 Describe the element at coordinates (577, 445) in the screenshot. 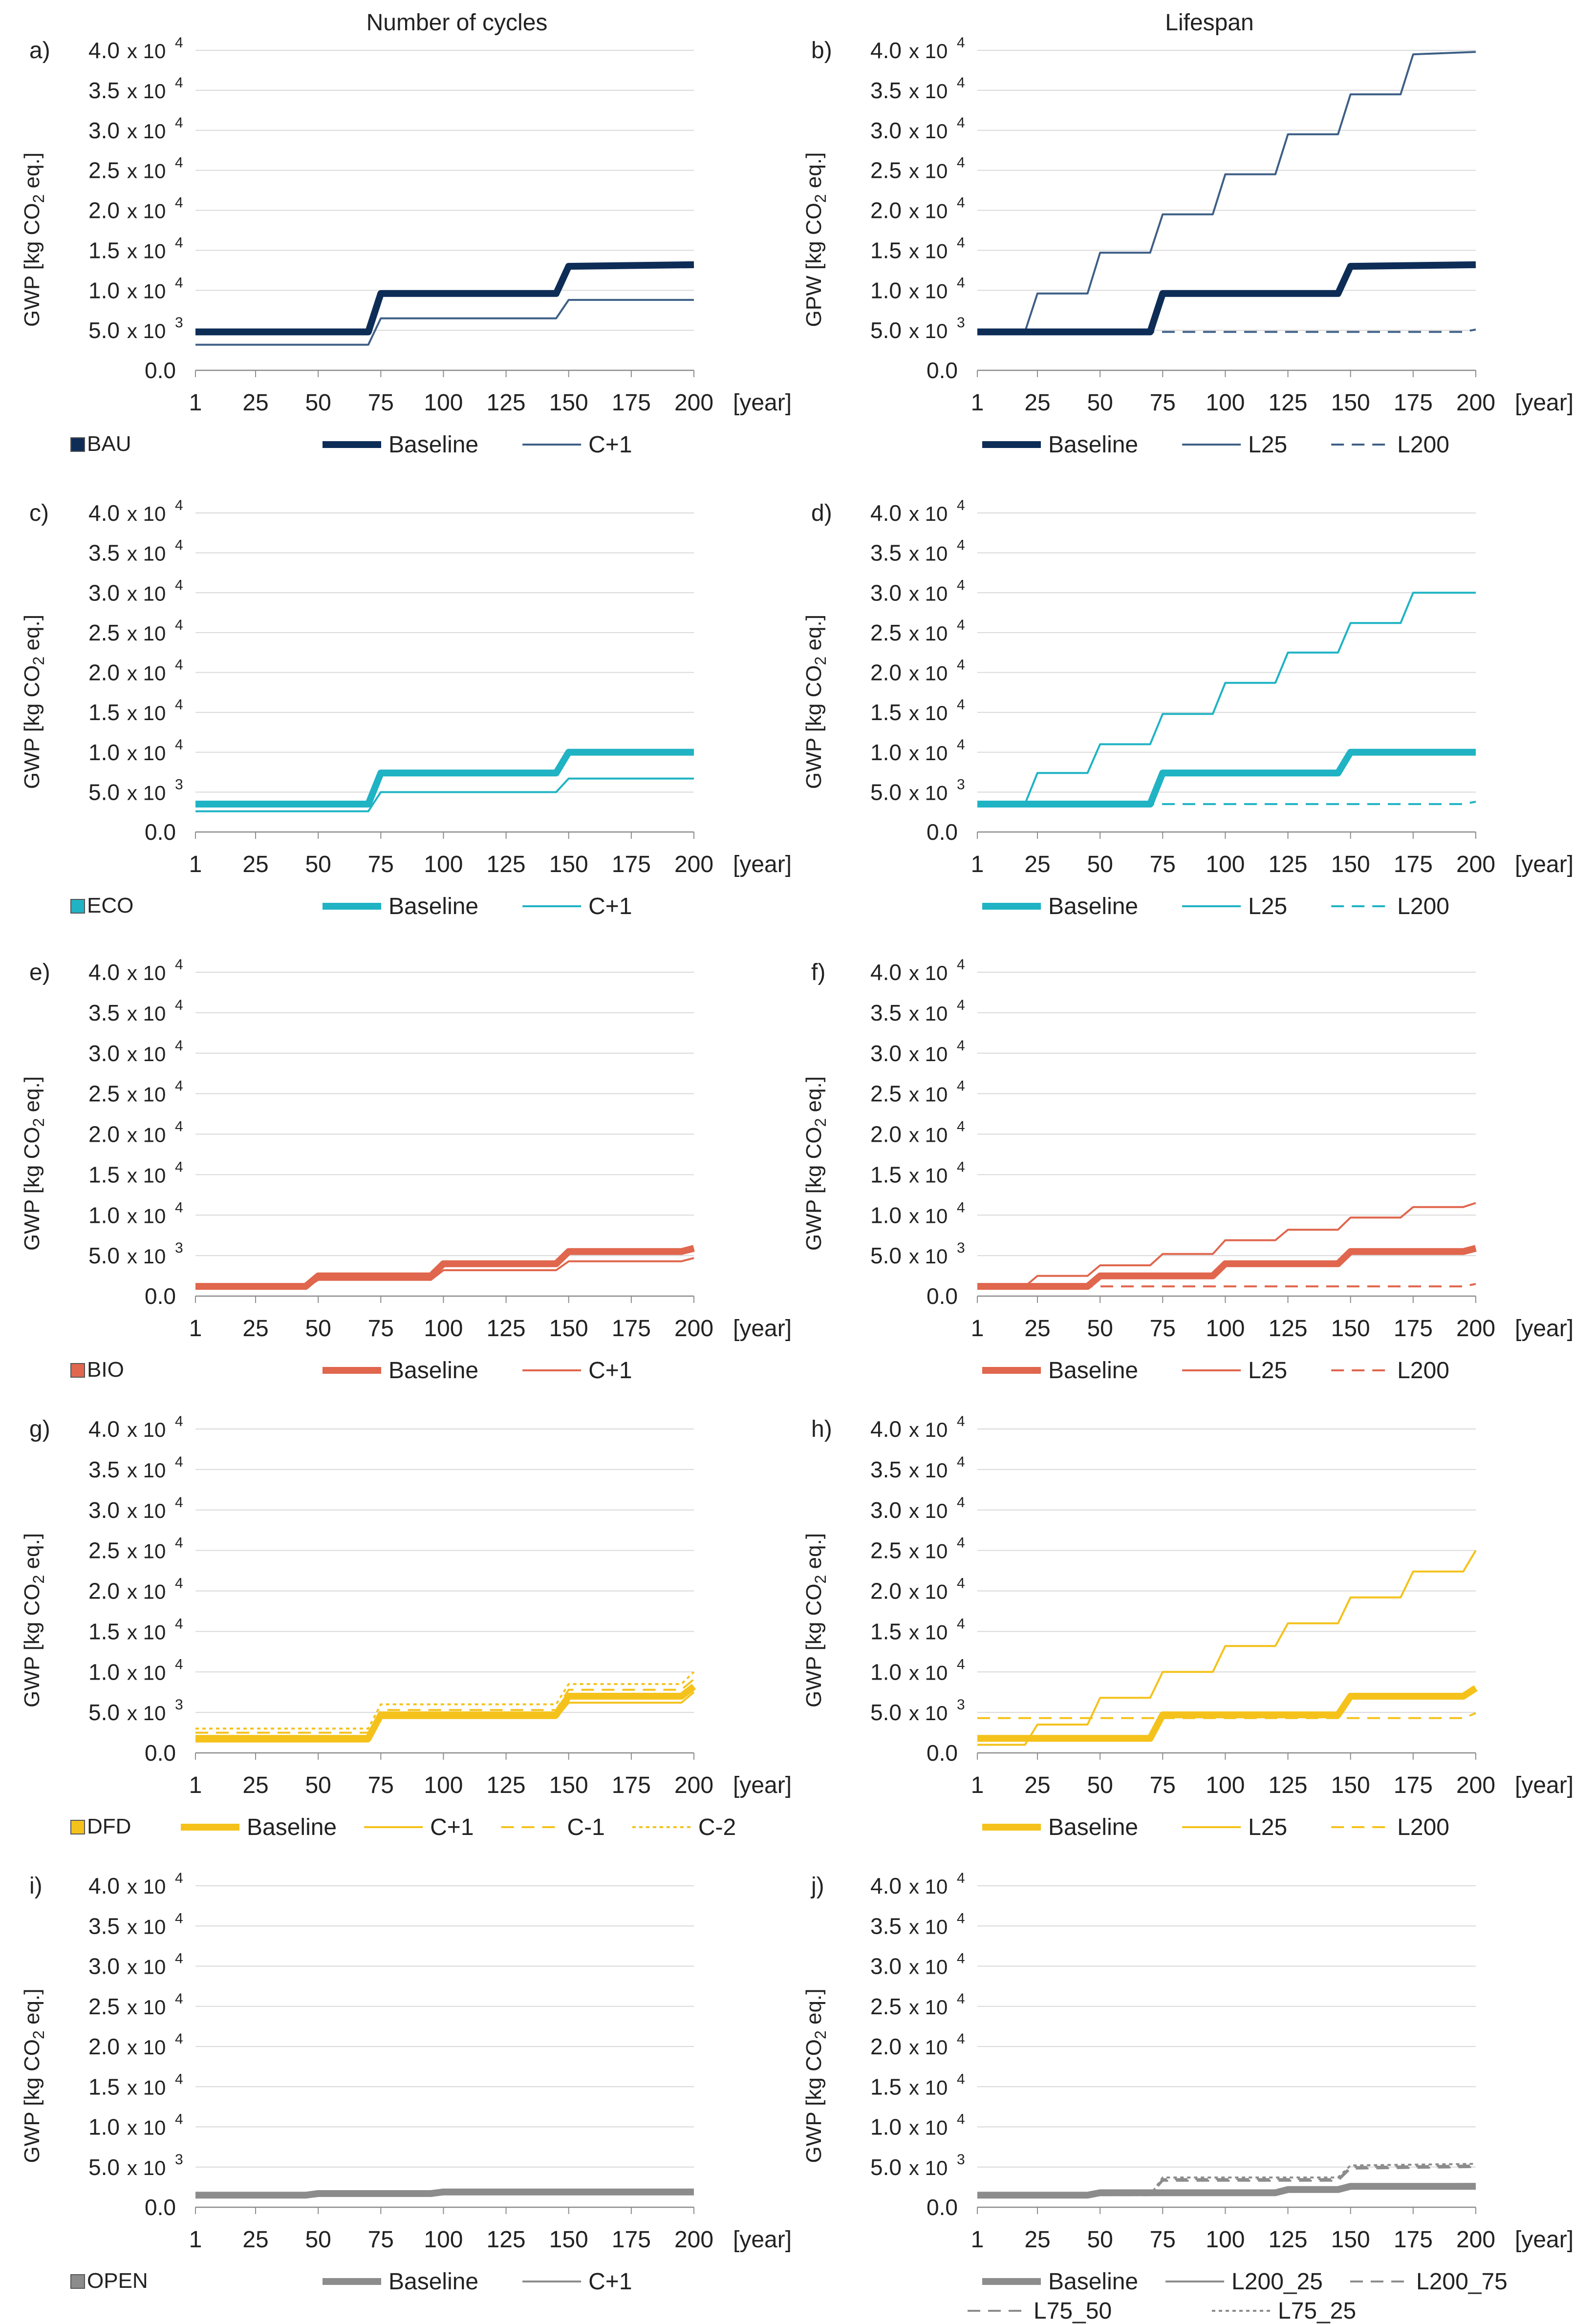

I see `legend-item: C+1` at that location.